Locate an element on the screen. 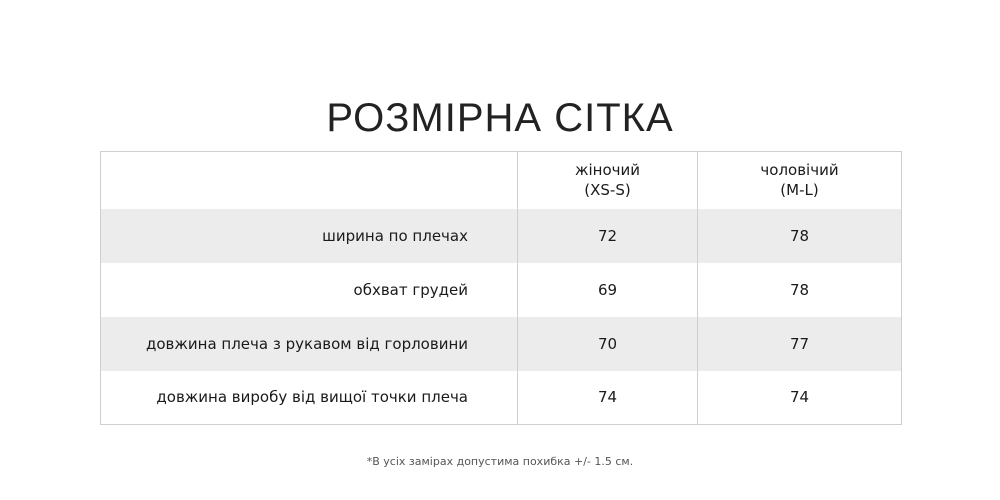 The height and width of the screenshot is (500, 1000). table-header-row: жіночий (XS-S) чоловічий (M-L) is located at coordinates (501, 180).